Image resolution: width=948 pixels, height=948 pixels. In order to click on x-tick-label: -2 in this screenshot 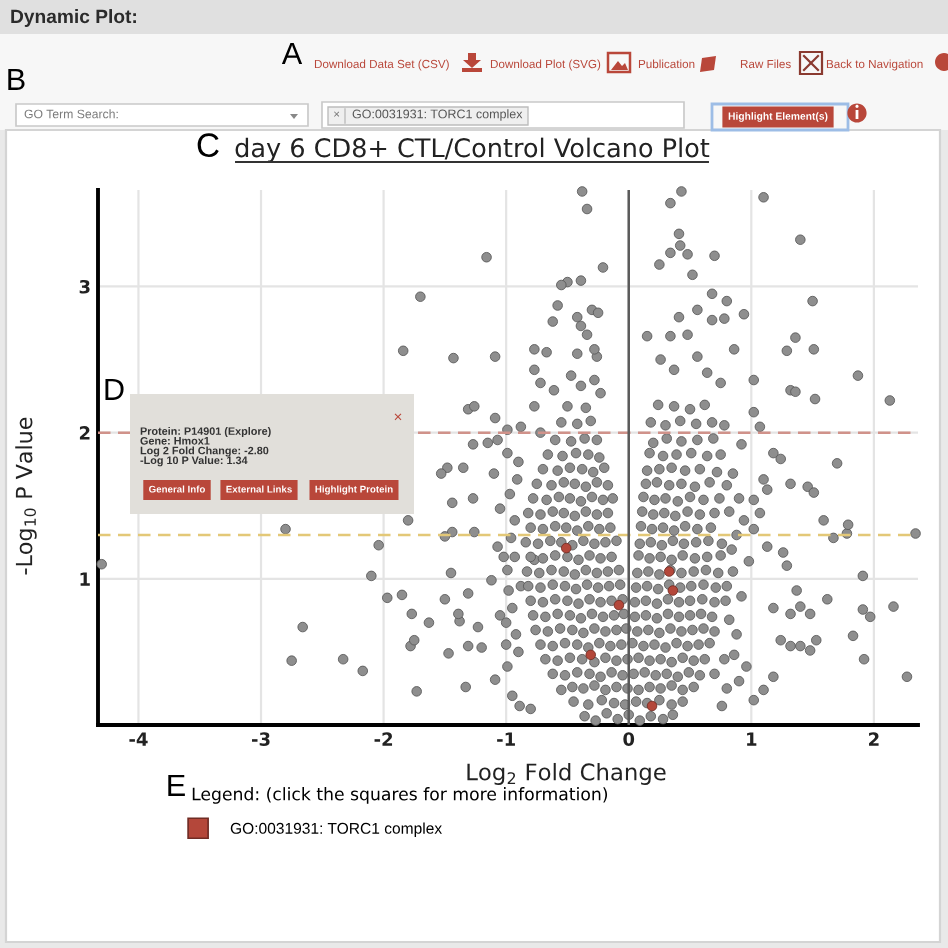, I will do `click(383, 739)`.